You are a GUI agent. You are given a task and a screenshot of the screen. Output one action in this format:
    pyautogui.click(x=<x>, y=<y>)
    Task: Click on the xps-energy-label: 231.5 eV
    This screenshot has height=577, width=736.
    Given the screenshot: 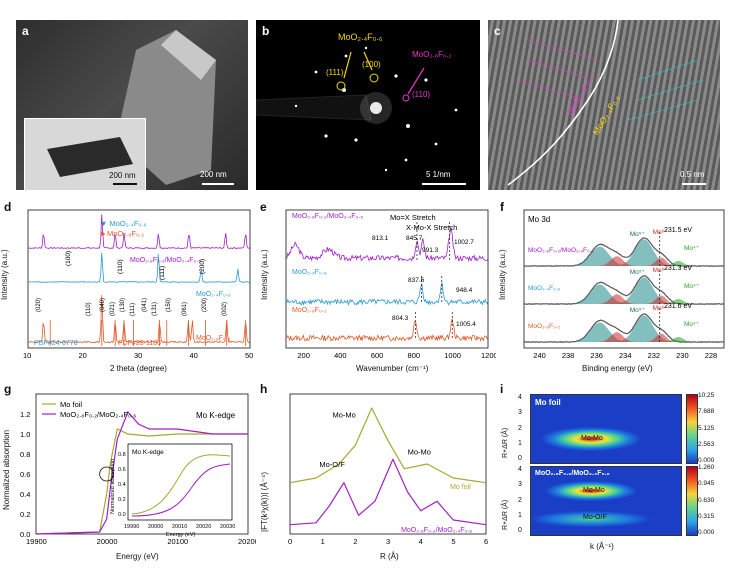 What is the action you would take?
    pyautogui.click(x=678, y=230)
    